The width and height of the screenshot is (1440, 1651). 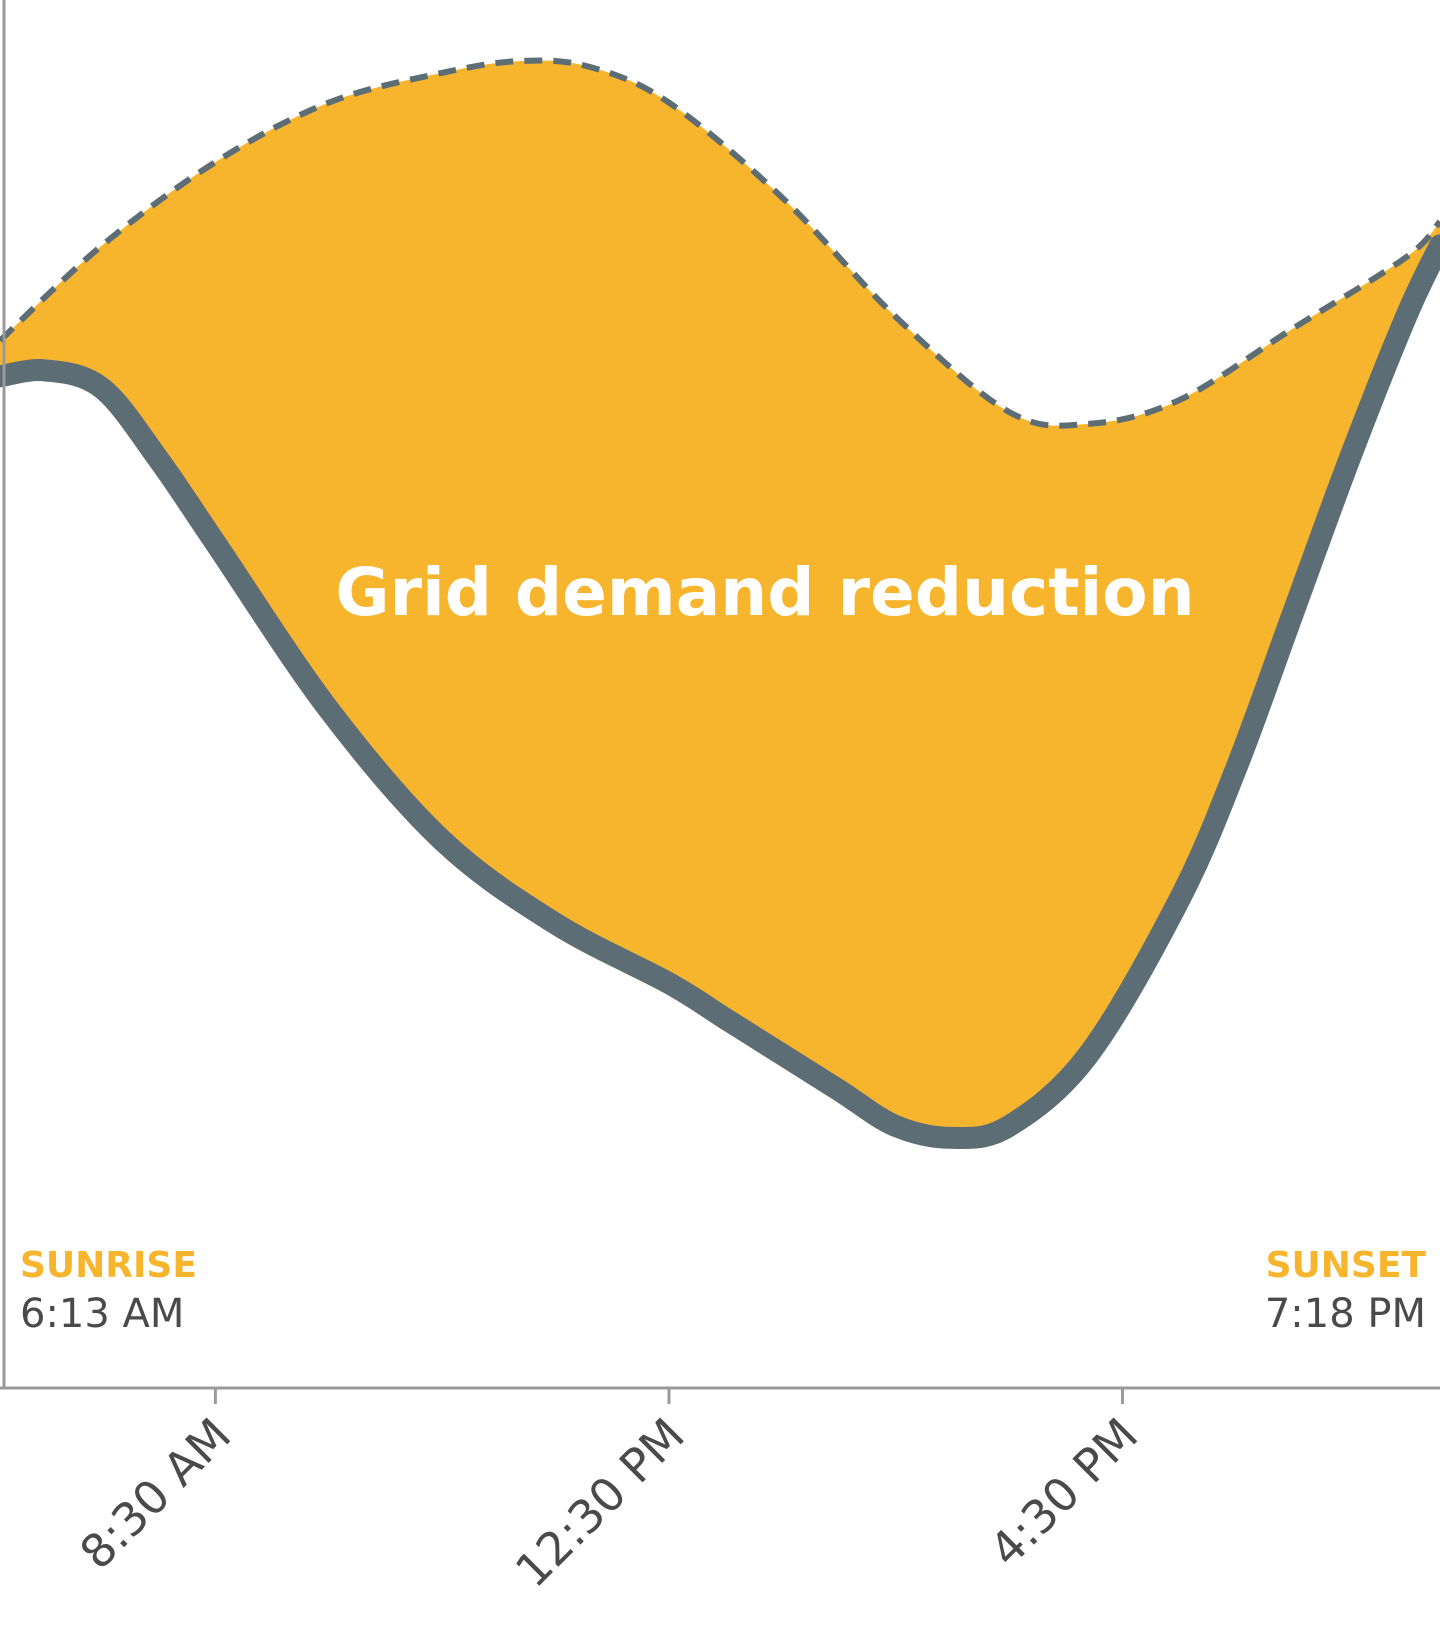 What do you see at coordinates (1063, 1492) in the screenshot?
I see `x-tick-label: 4:30 PM` at bounding box center [1063, 1492].